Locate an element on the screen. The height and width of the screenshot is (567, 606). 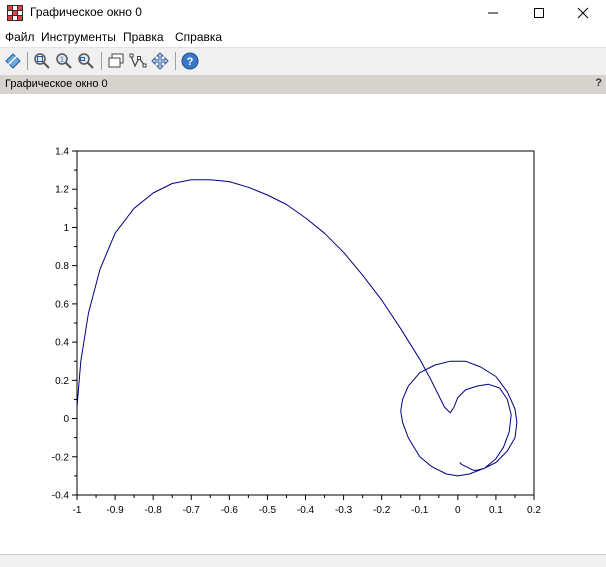
help-button: ? is located at coordinates (190, 61).